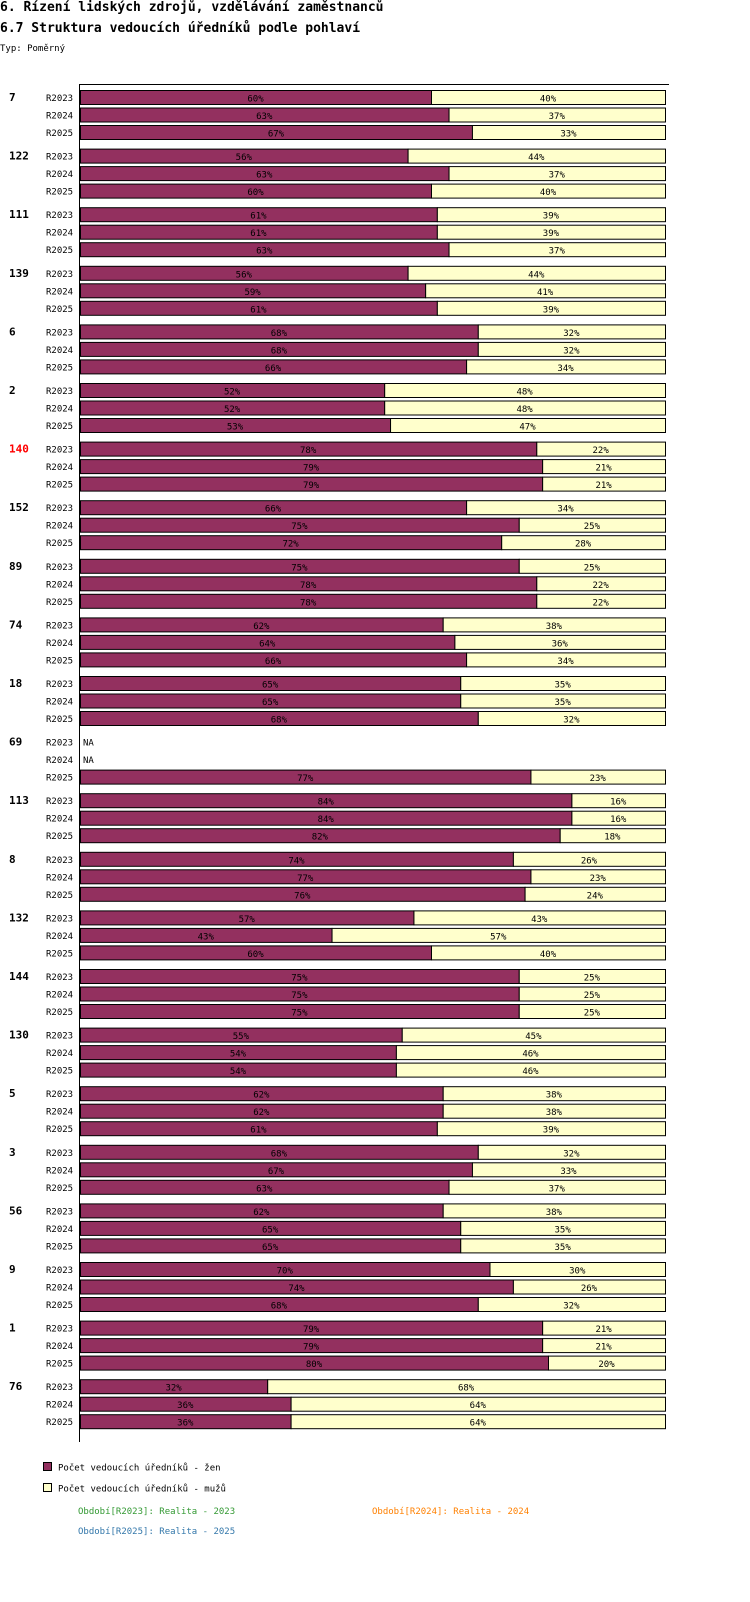 Image resolution: width=750 pixels, height=1602 pixels. What do you see at coordinates (618, 803) in the screenshot?
I see `data-label-men: 16%` at bounding box center [618, 803].